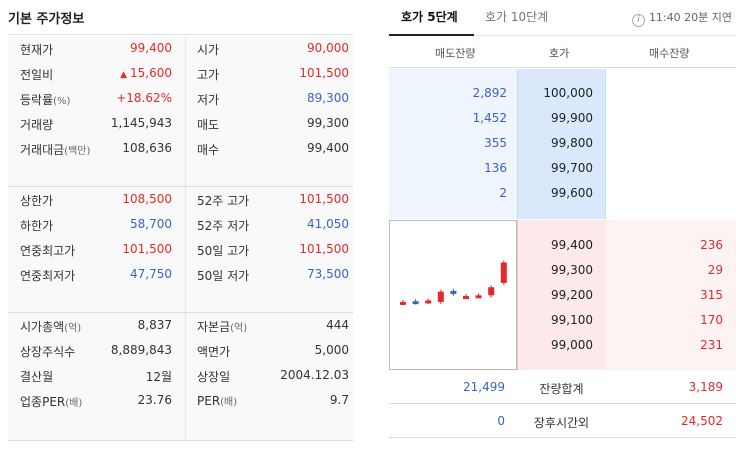 The width and height of the screenshot is (736, 449). I want to click on label: 매도, so click(208, 124).